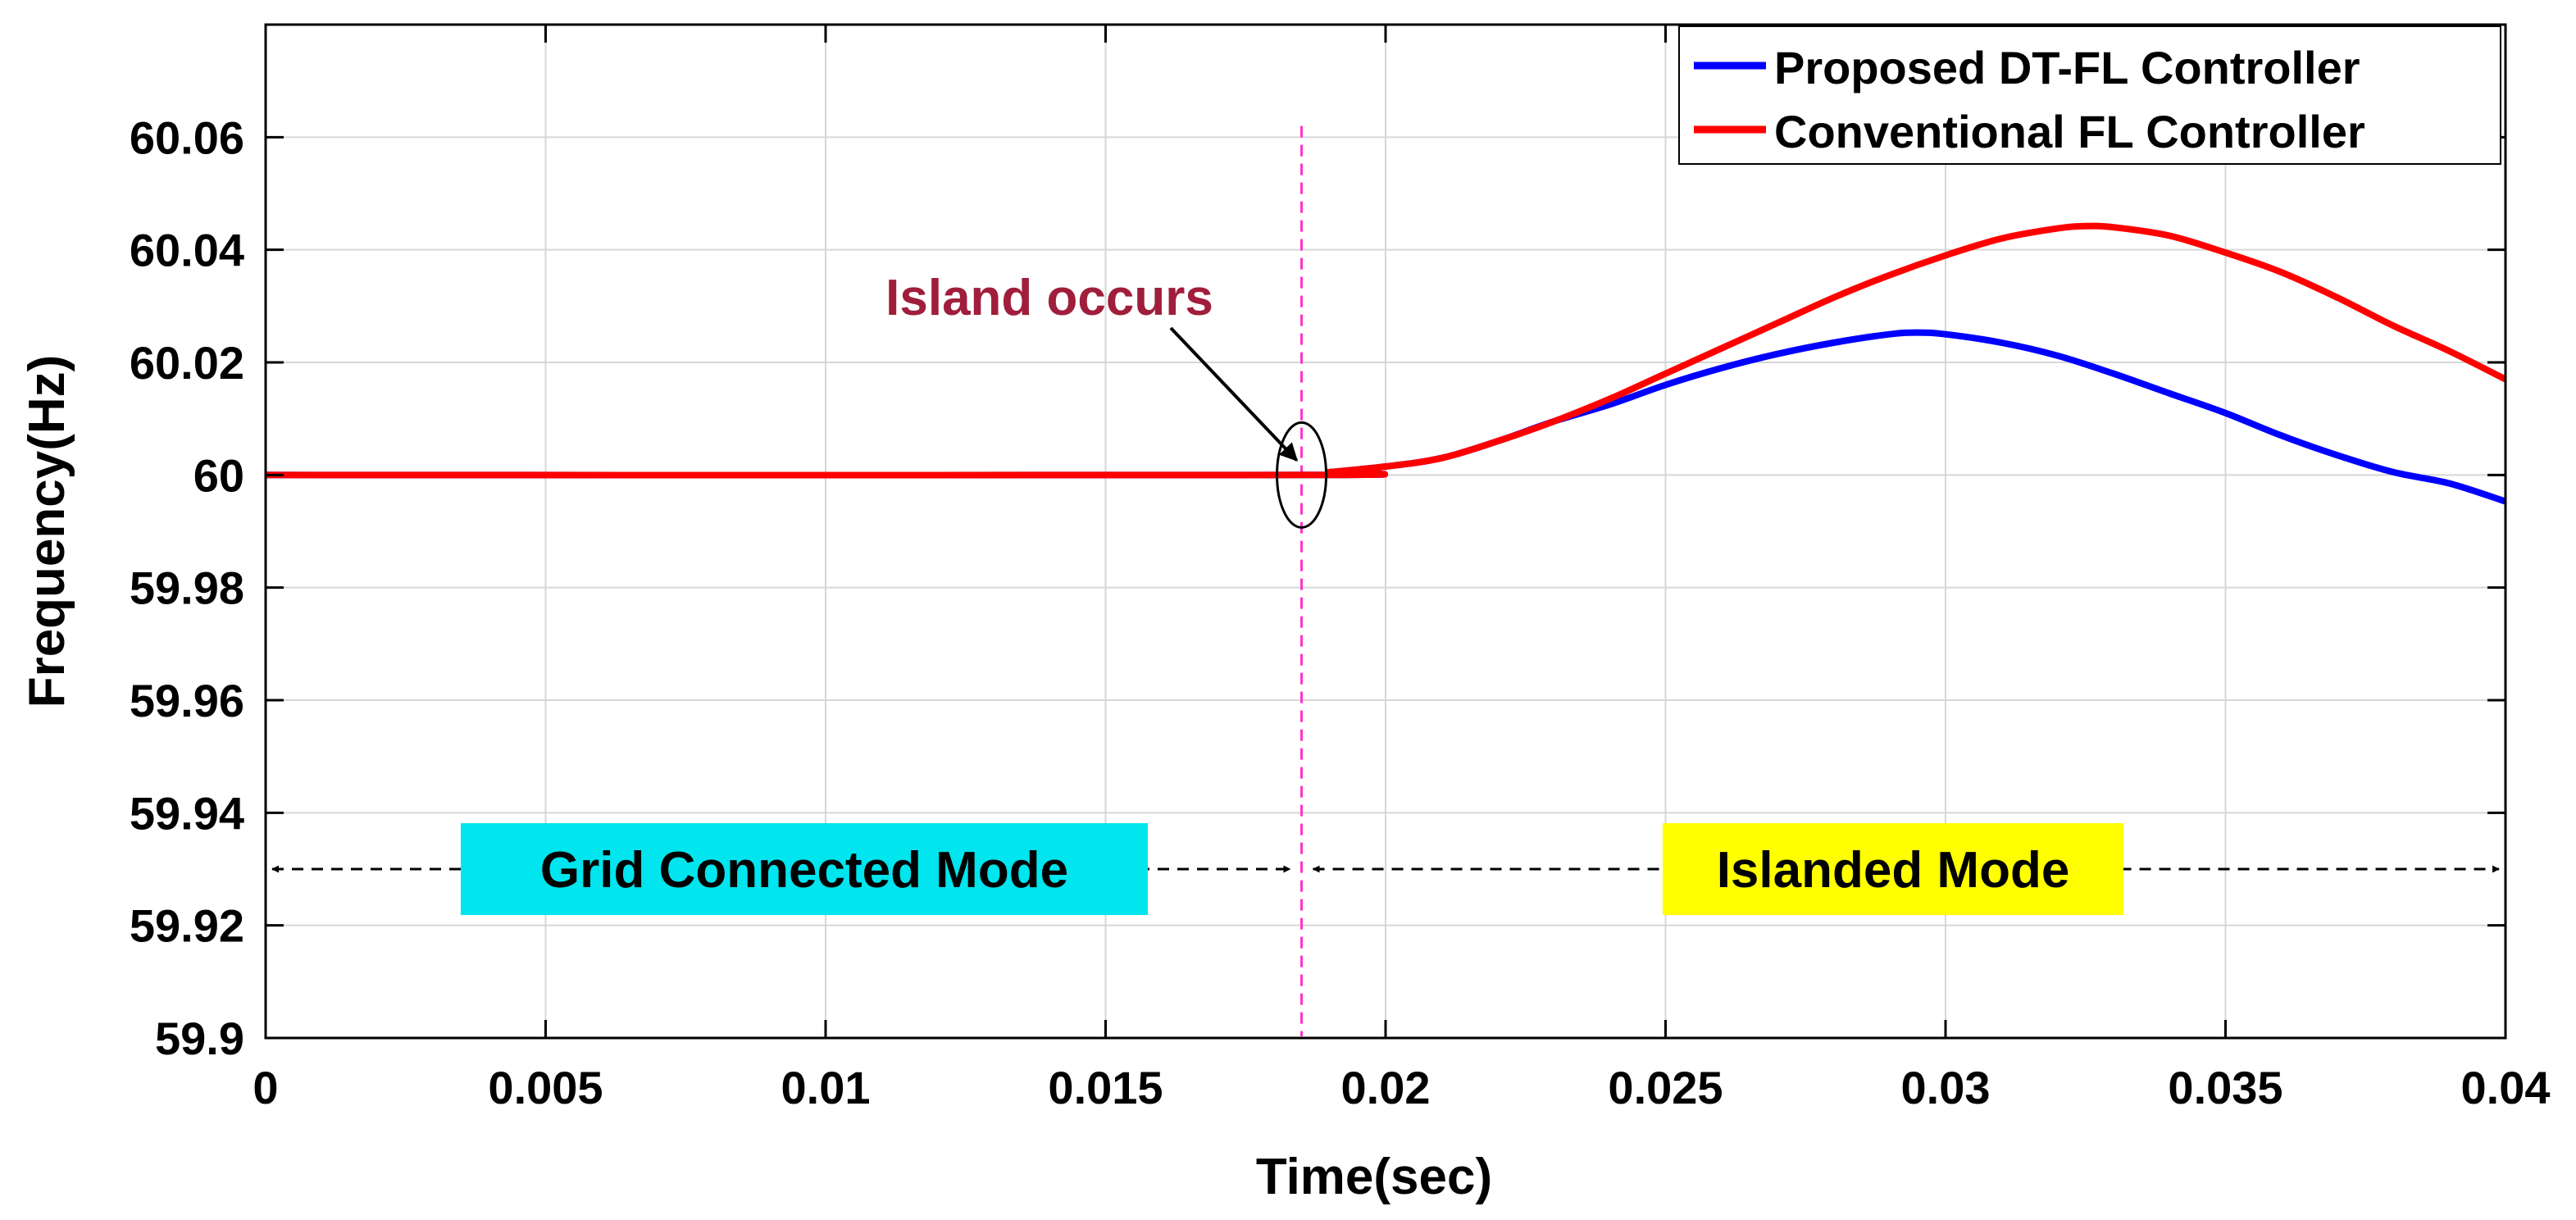 Image resolution: width=2576 pixels, height=1220 pixels. I want to click on x-tick-label: 0.025, so click(1665, 1087).